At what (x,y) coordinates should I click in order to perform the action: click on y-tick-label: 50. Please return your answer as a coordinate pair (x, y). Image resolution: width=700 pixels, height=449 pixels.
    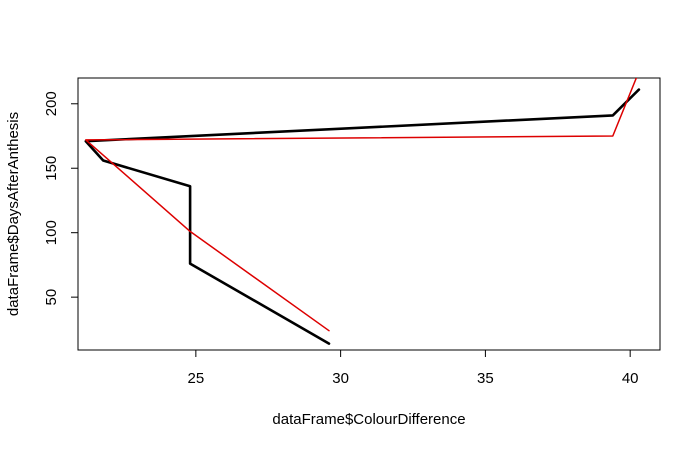
    Looking at the image, I should click on (51, 297).